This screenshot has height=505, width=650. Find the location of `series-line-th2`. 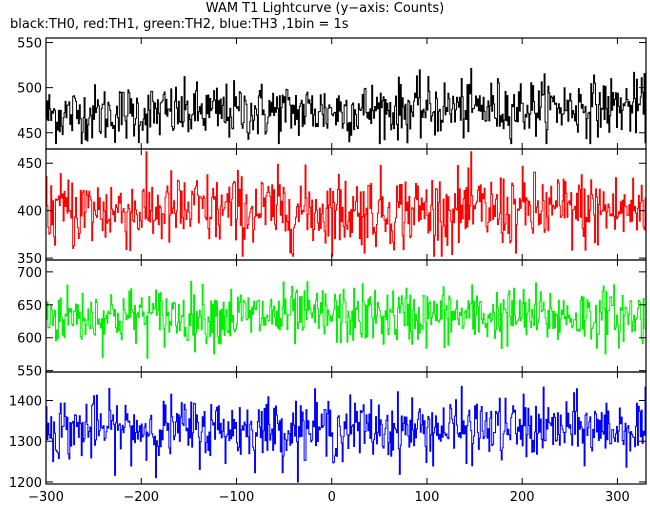

series-line-th2 is located at coordinates (346, 319).